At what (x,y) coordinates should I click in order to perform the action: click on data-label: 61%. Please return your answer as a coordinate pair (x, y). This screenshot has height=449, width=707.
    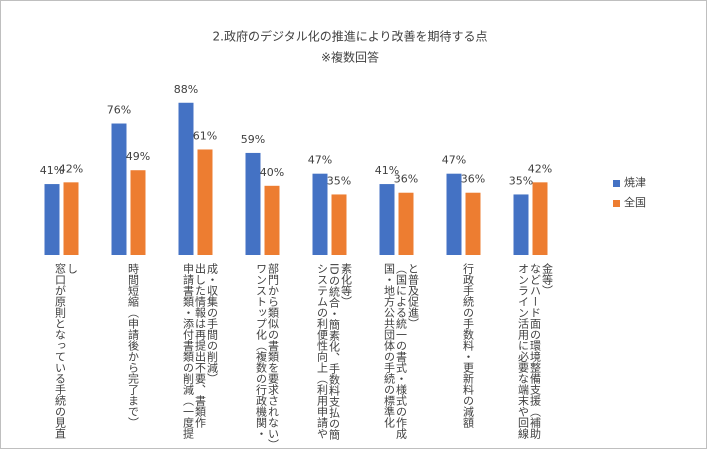
    Looking at the image, I should click on (205, 135).